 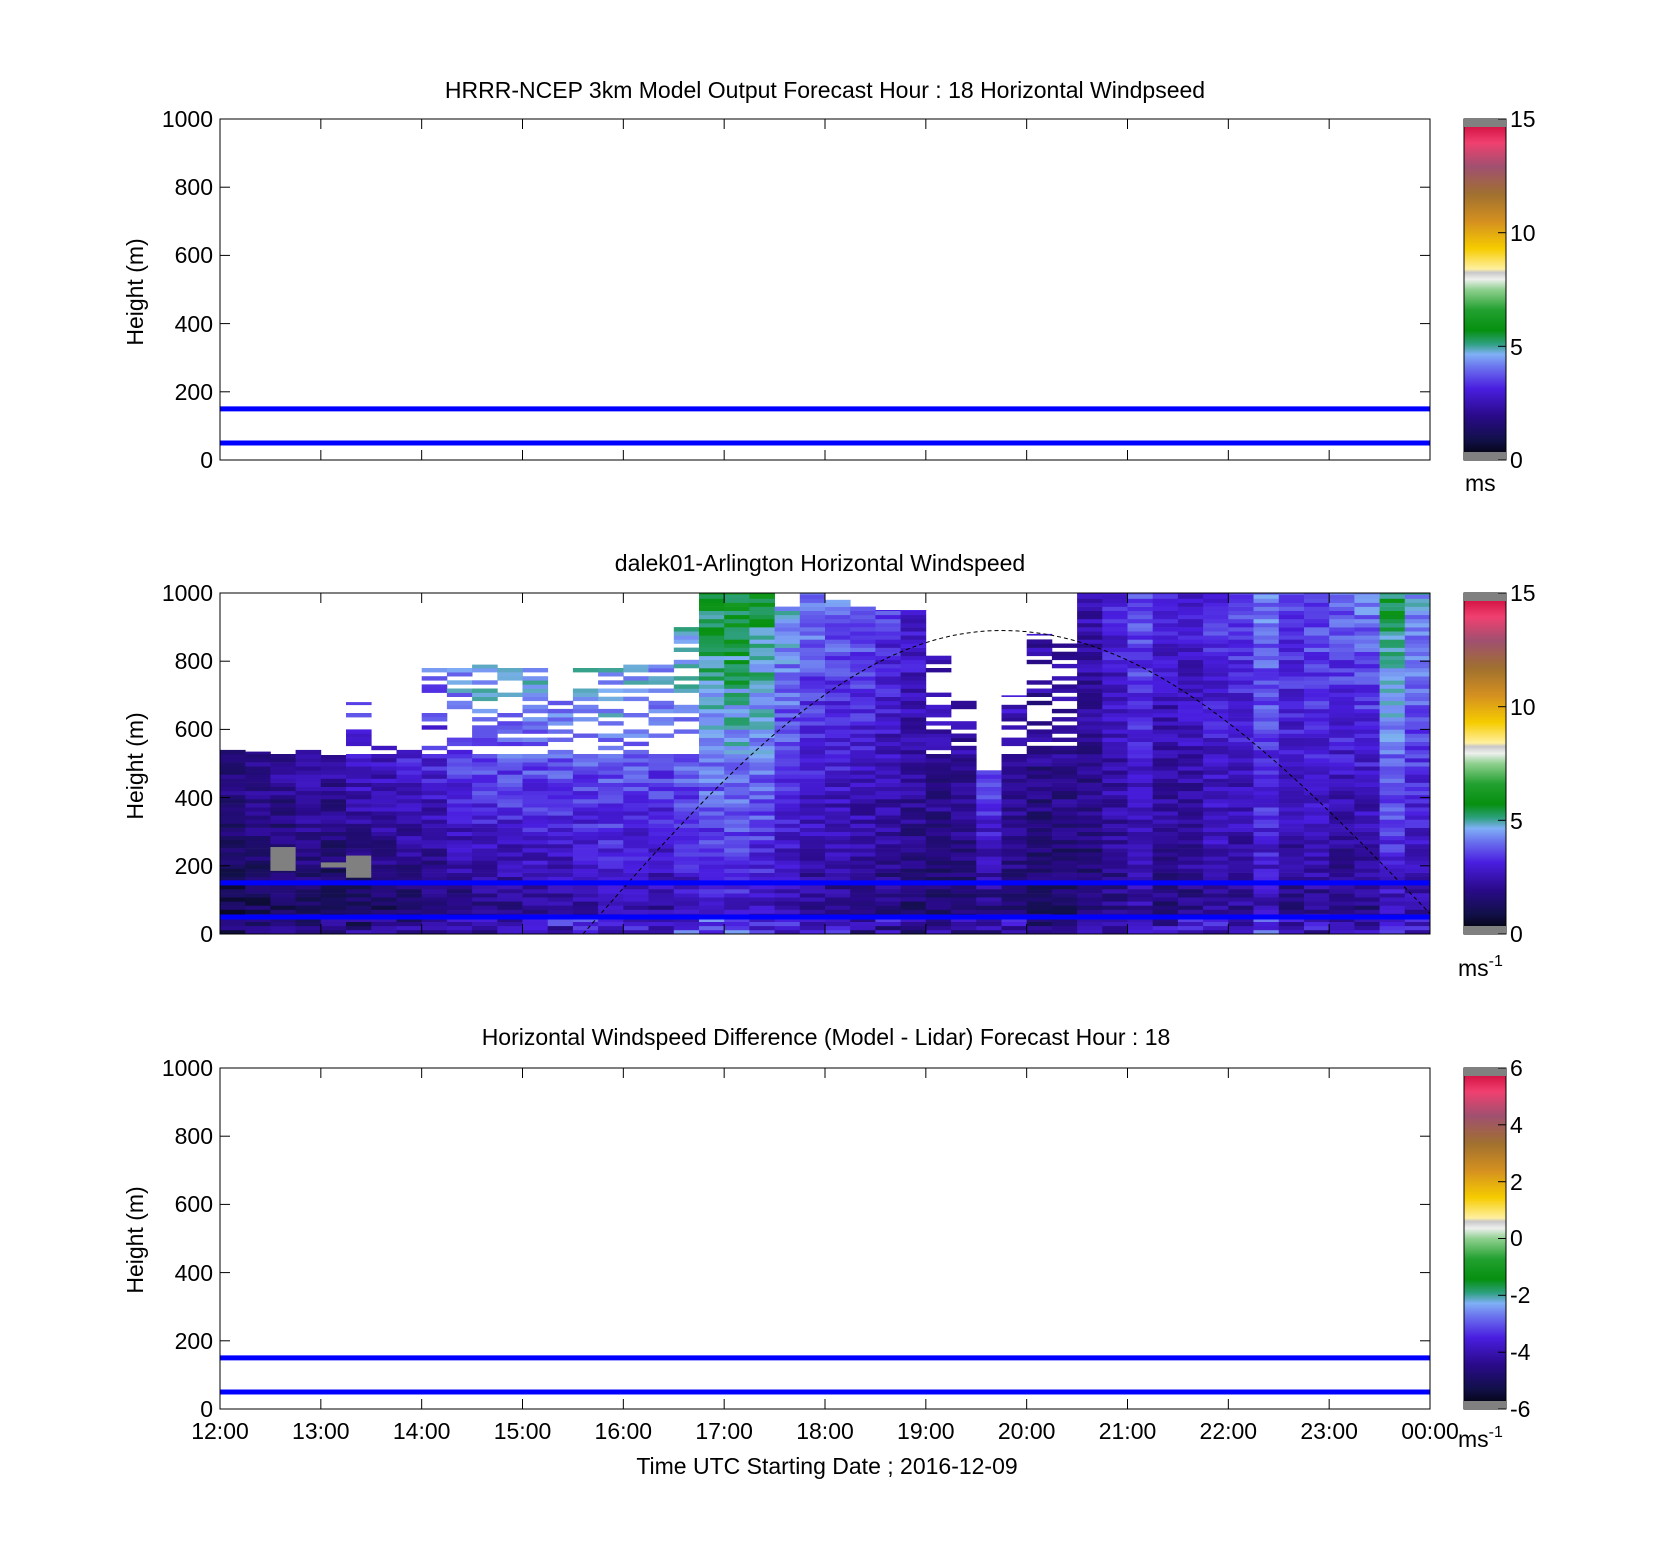 I want to click on y-tick-label: 0, so click(x=206, y=460).